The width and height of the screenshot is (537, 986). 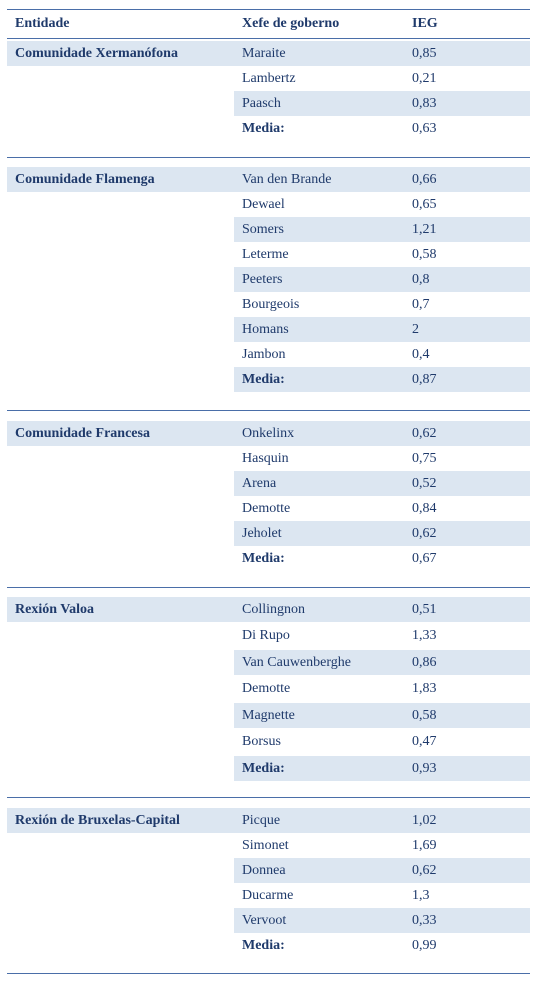 What do you see at coordinates (264, 920) in the screenshot?
I see `head-of-government-name: Vervoot` at bounding box center [264, 920].